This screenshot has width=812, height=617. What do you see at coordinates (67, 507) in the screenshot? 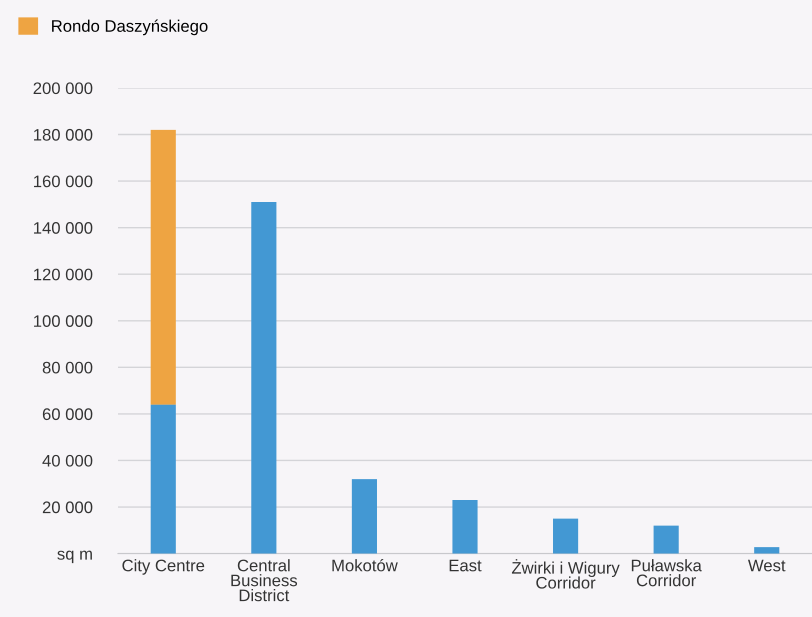
I see `y-tick-label: 20 000` at bounding box center [67, 507].